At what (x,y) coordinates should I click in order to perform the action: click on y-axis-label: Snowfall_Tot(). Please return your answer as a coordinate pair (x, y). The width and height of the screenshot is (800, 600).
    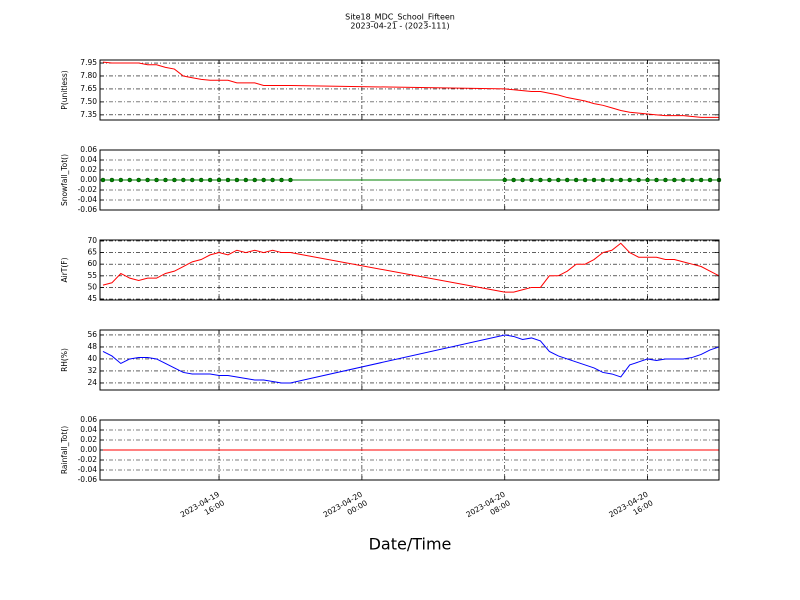
    Looking at the image, I should click on (64, 180).